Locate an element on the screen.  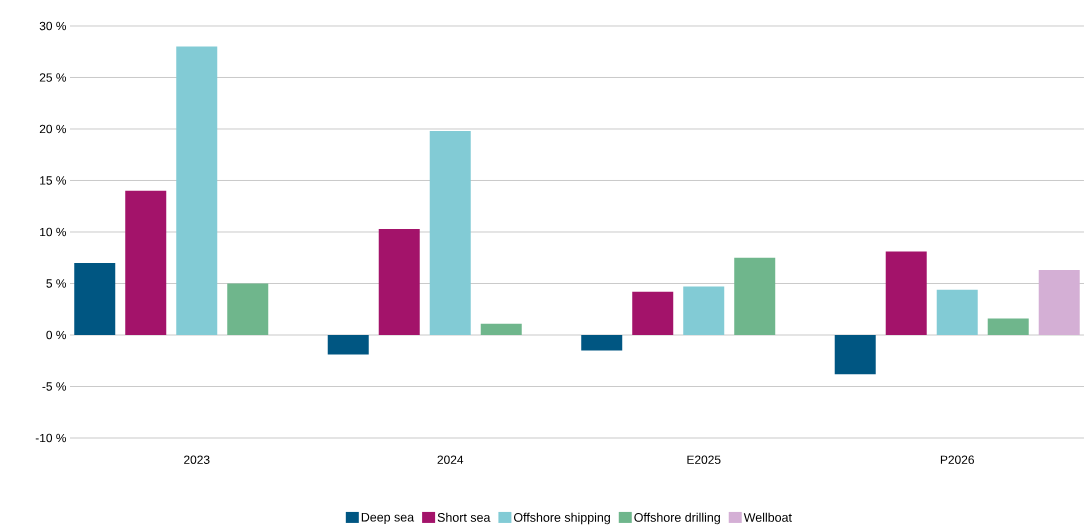
y-tick-label: 30 % is located at coordinates (53, 26).